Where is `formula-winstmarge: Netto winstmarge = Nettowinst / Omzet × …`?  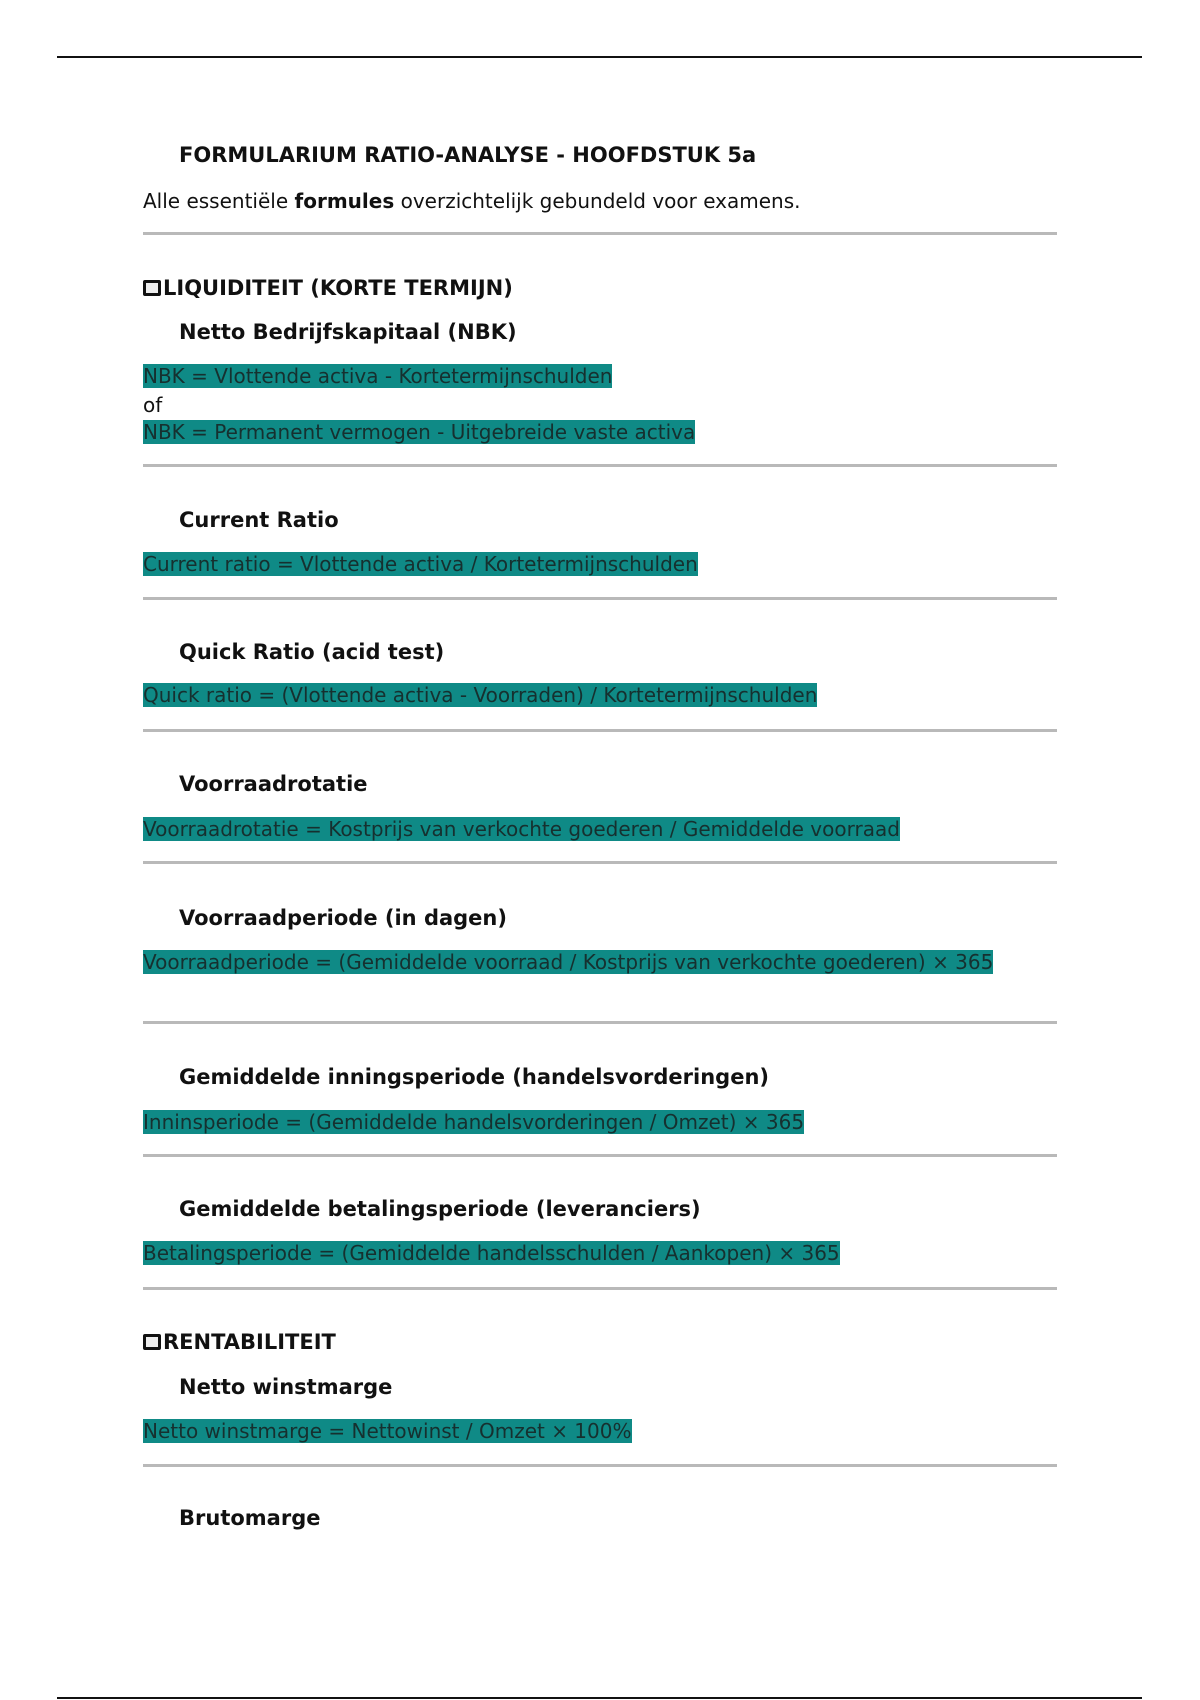
formula-winstmarge: Netto winstmarge = Nettowinst / Omzet × … is located at coordinates (387, 1431).